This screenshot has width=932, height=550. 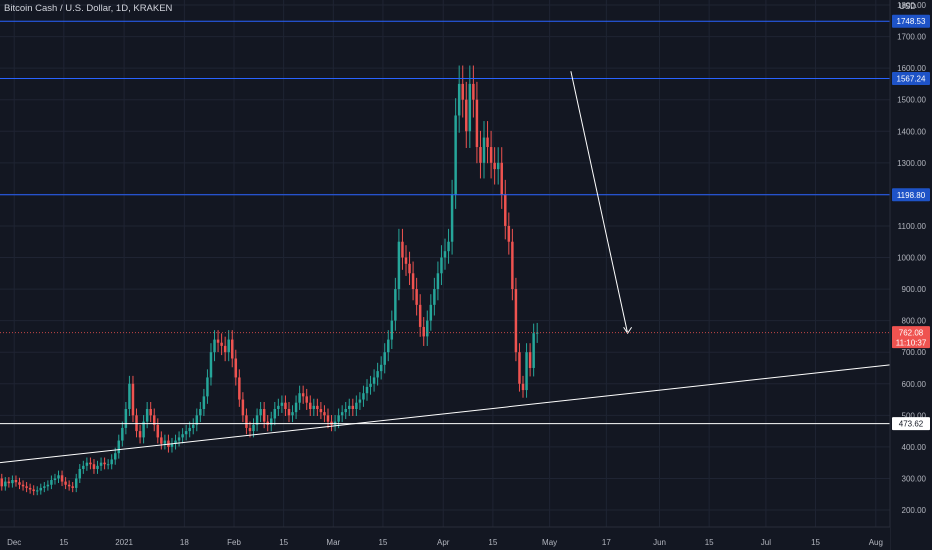 What do you see at coordinates (911, 424) in the screenshot?
I see `price-level-label: 473.62` at bounding box center [911, 424].